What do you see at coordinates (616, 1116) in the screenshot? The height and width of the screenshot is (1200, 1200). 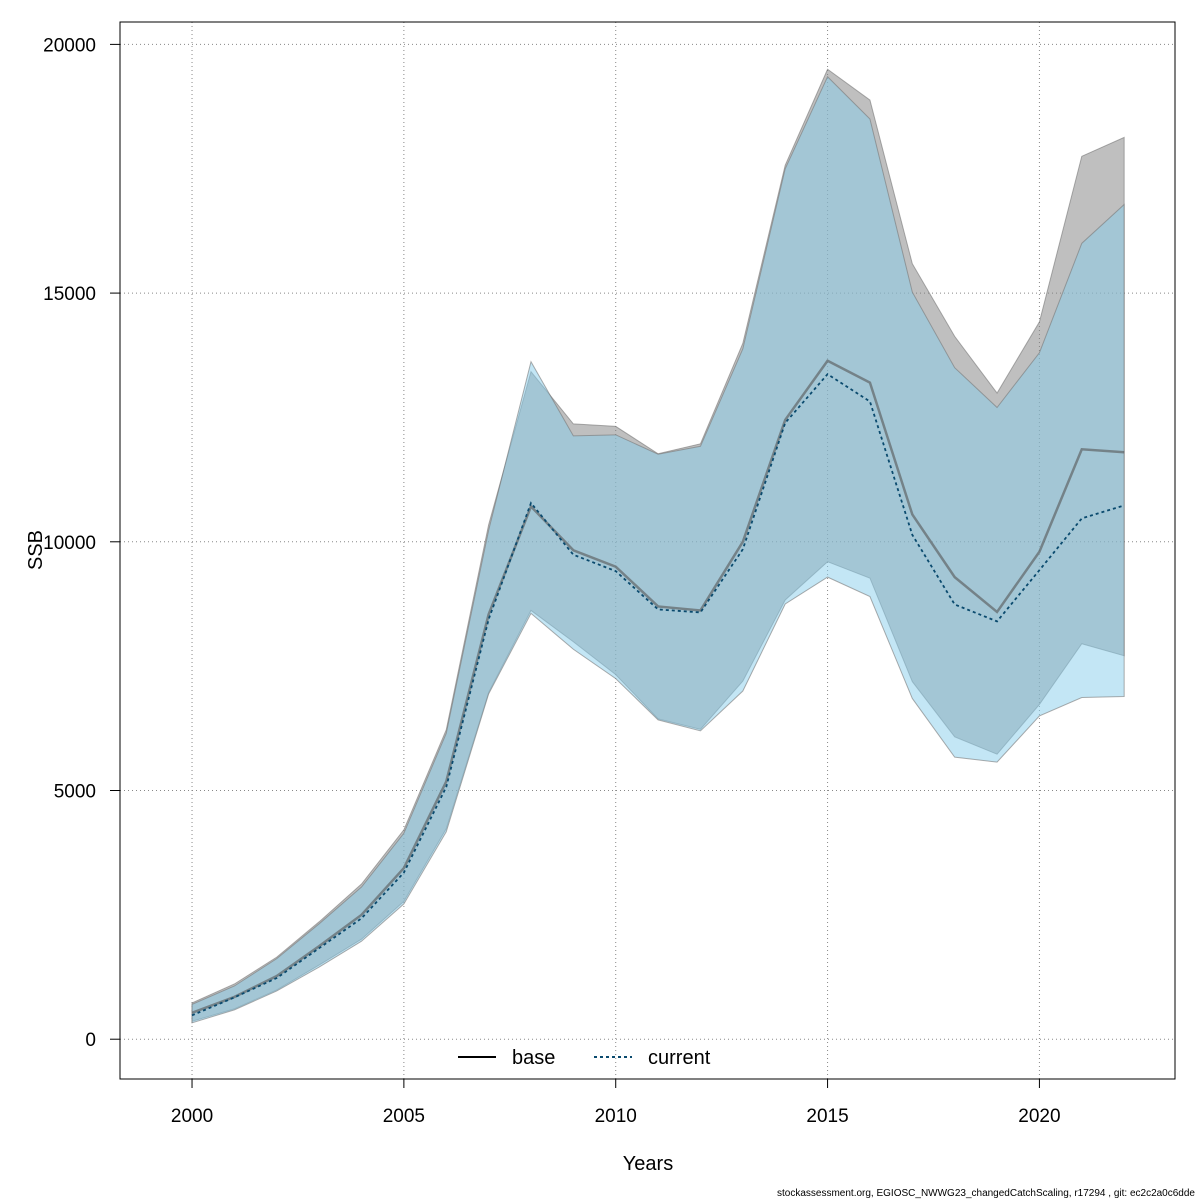 I see `x-tick-label-2010: 2010` at bounding box center [616, 1116].